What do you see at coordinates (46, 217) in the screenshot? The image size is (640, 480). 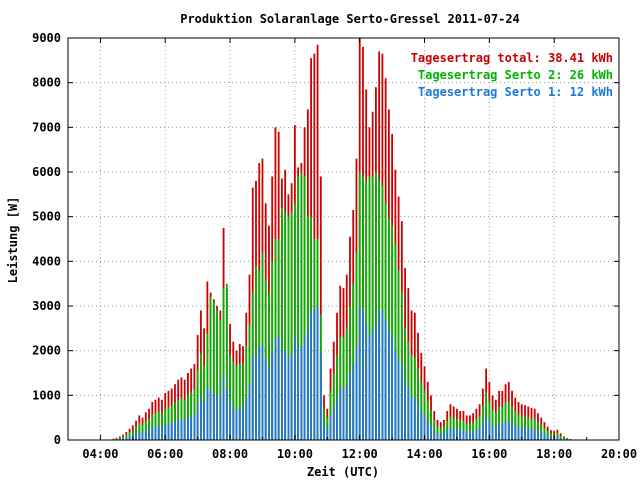 I see `y-tick-label: 5000` at bounding box center [46, 217].